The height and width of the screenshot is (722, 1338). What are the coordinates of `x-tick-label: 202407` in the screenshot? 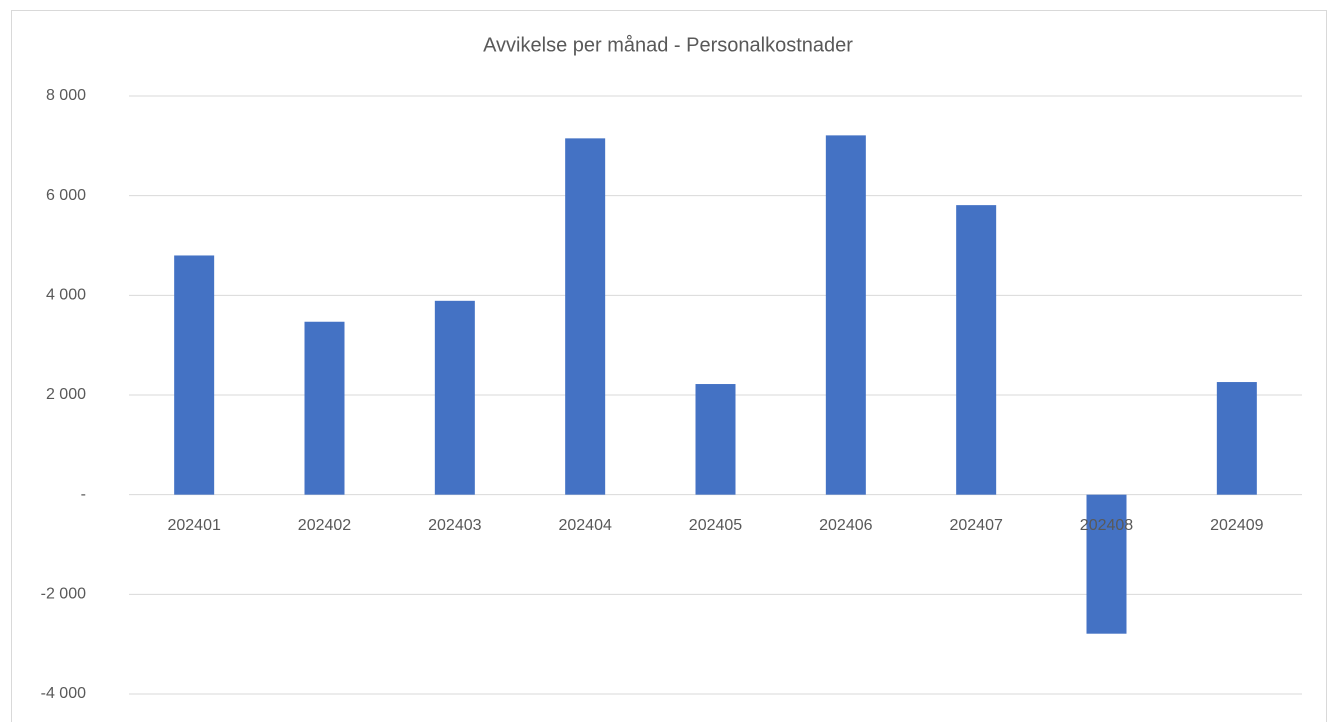 It's located at (975, 525).